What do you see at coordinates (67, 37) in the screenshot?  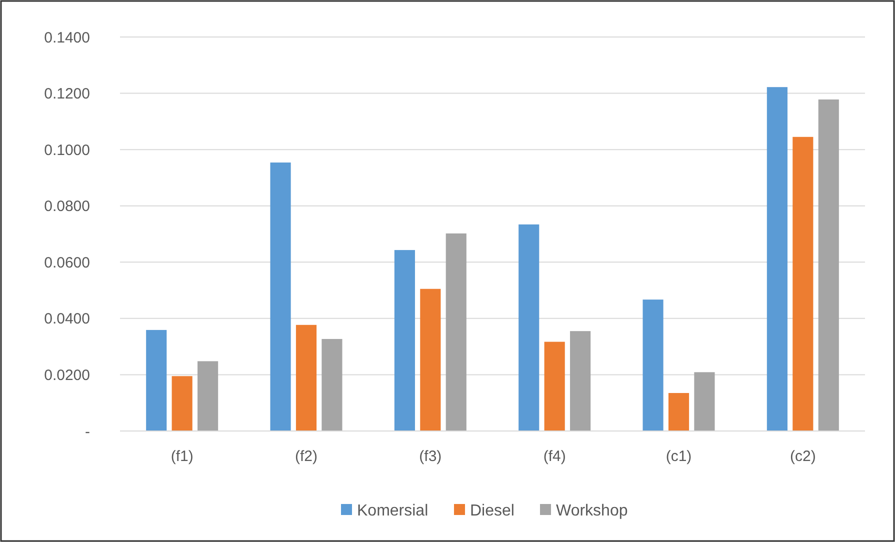 I see `y-tick-label: 0.1400` at bounding box center [67, 37].